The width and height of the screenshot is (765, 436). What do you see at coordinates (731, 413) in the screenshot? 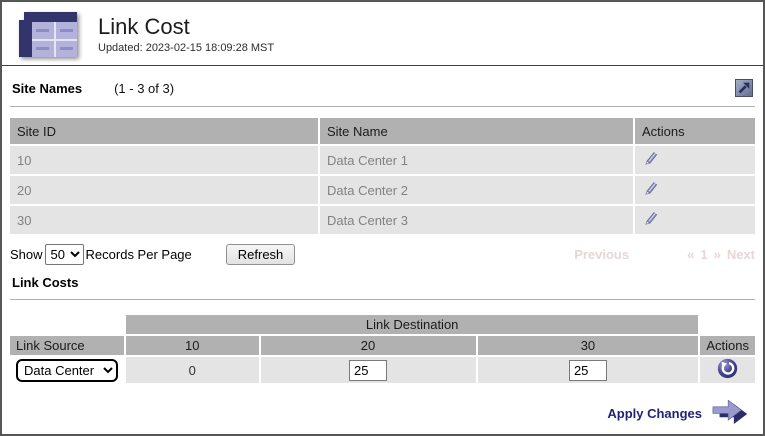
I see `arrow-right-icon` at bounding box center [731, 413].